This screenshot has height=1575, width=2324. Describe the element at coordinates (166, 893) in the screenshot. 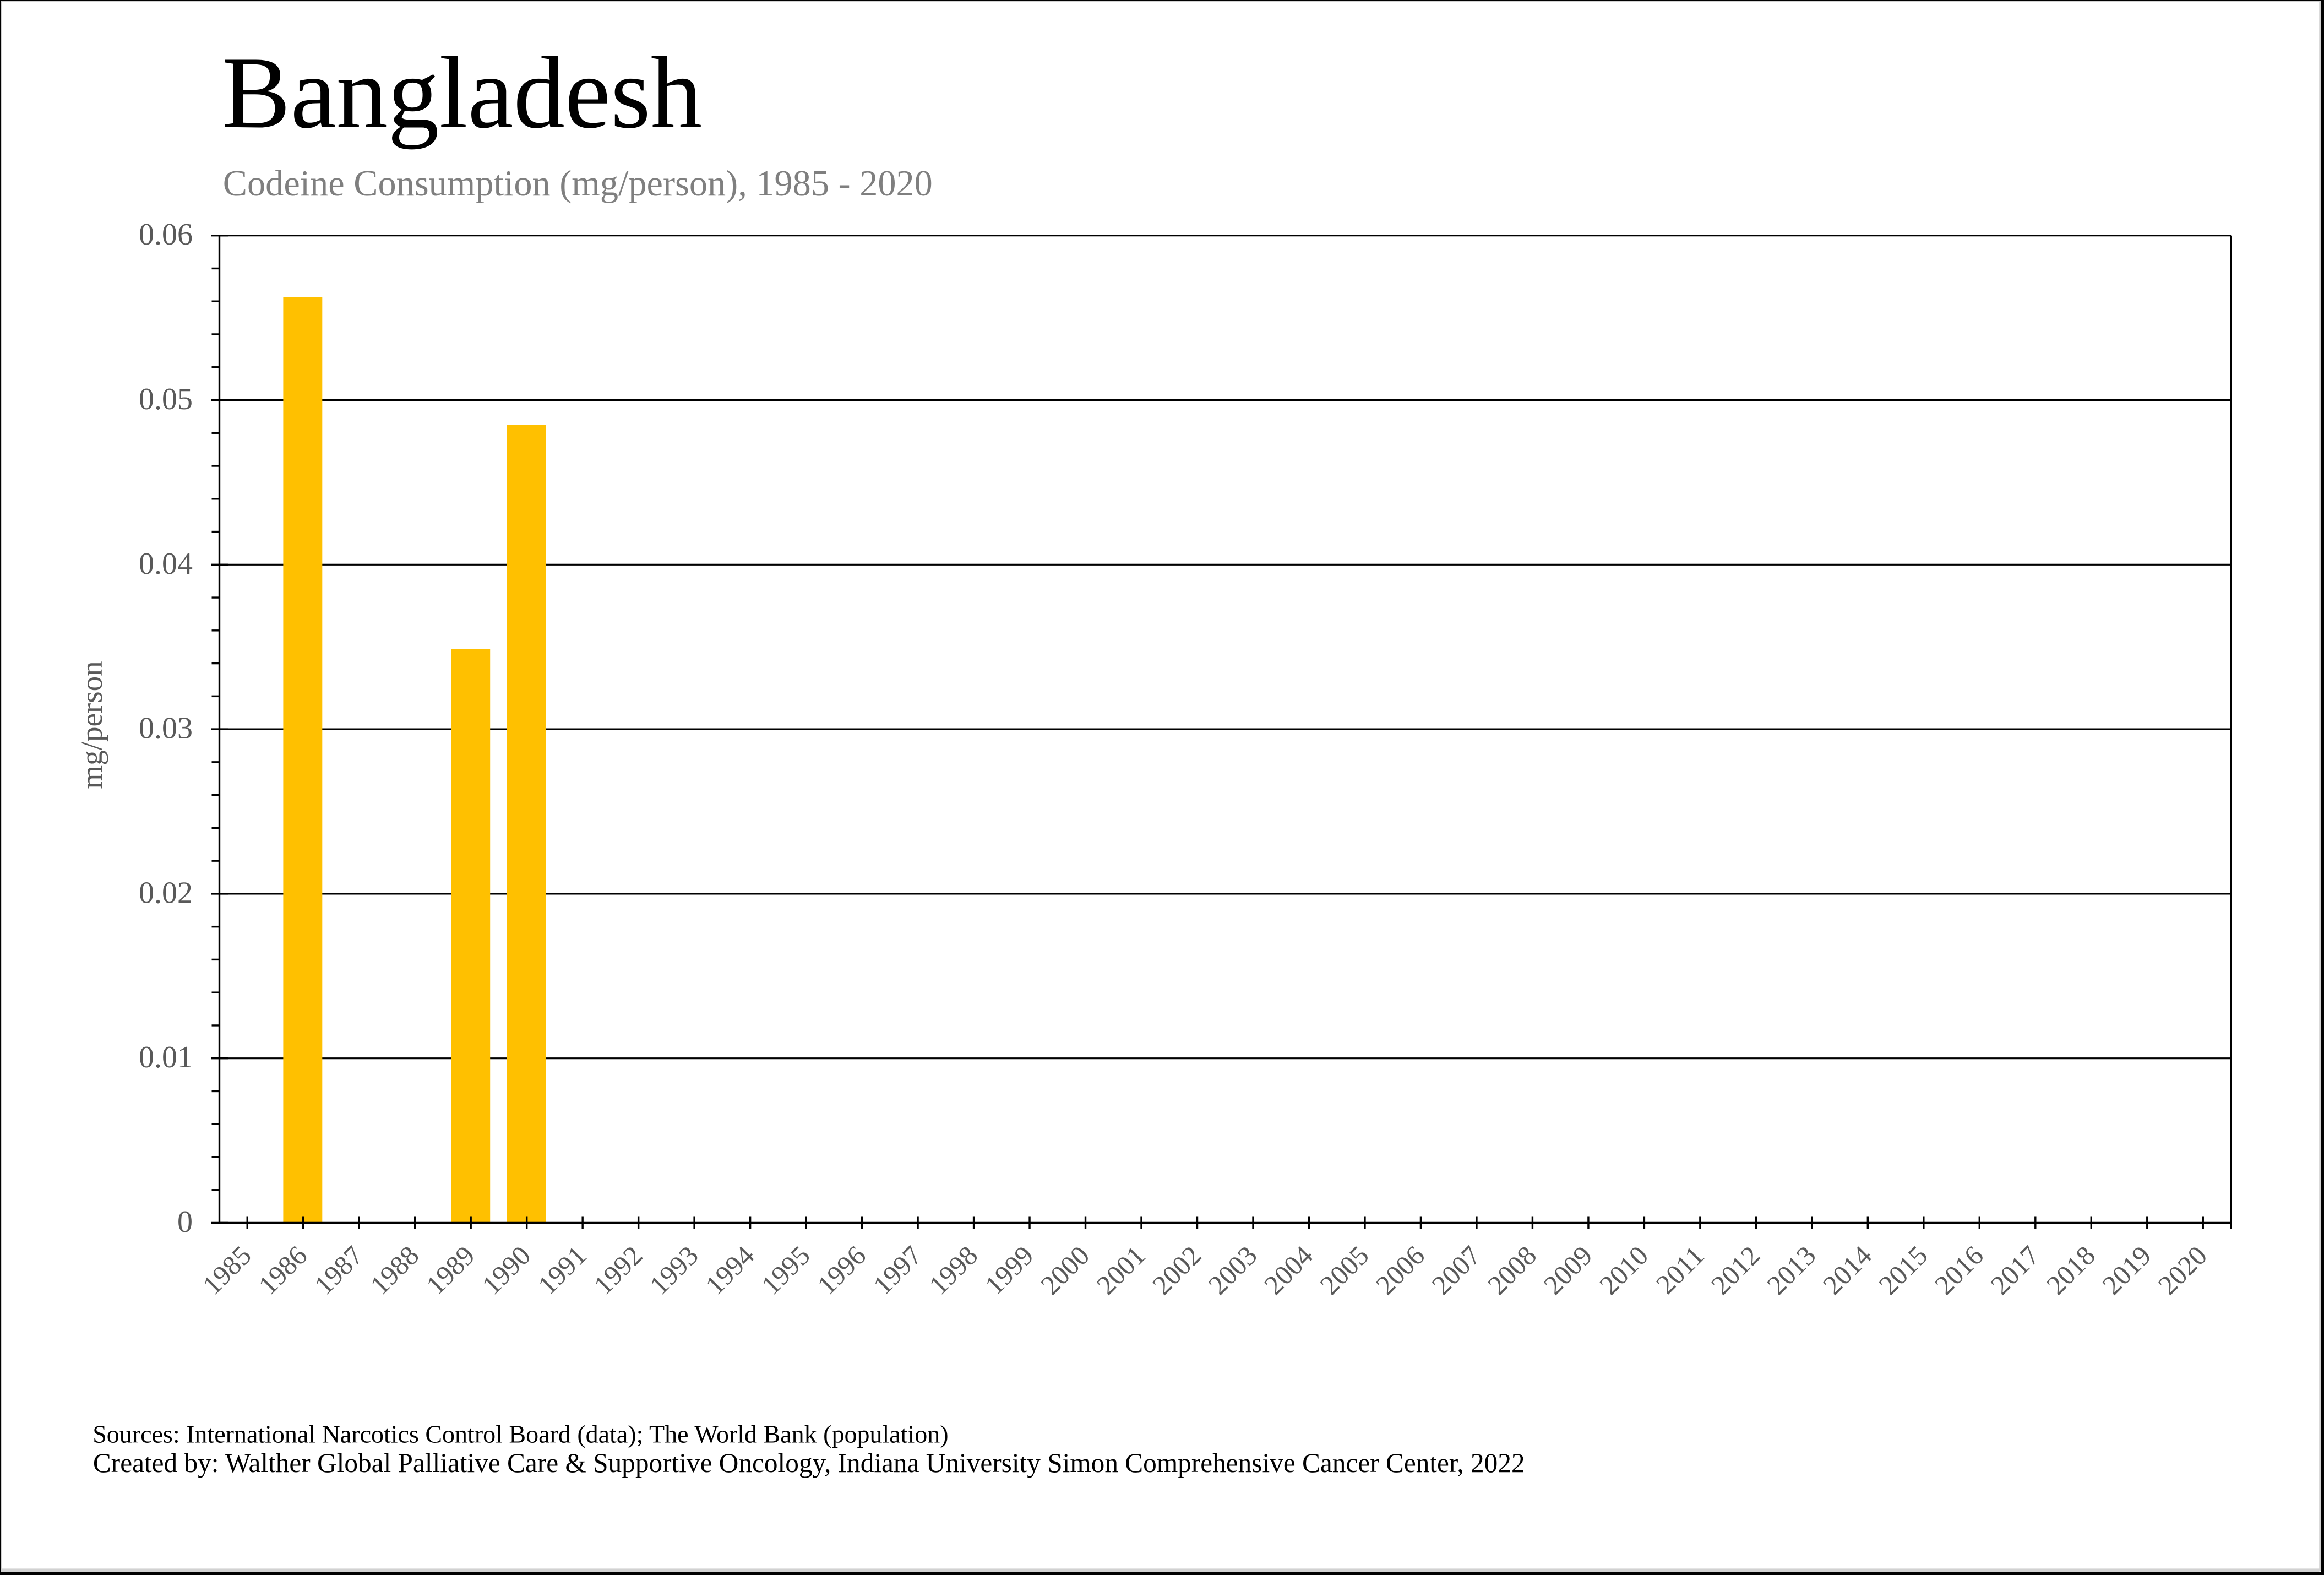

I see `svg-text: 0.02` at that location.